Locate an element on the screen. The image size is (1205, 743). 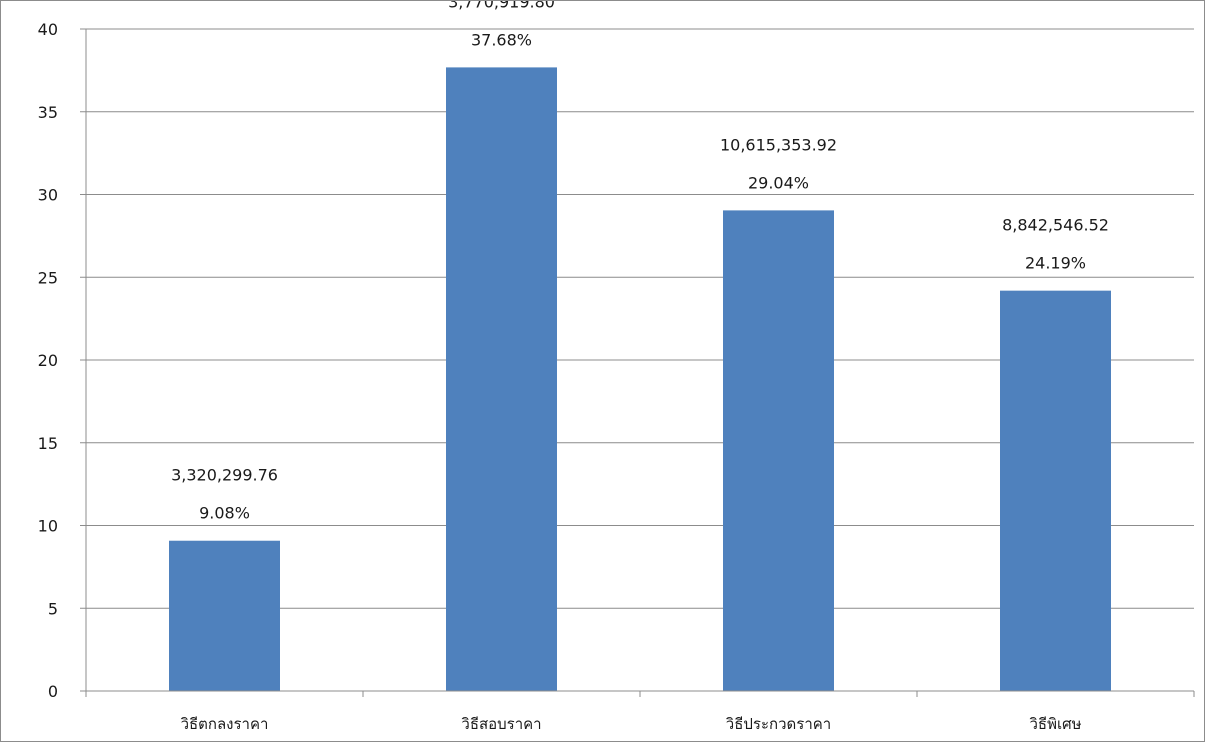
y-tick-label: 25 is located at coordinates (48, 277).